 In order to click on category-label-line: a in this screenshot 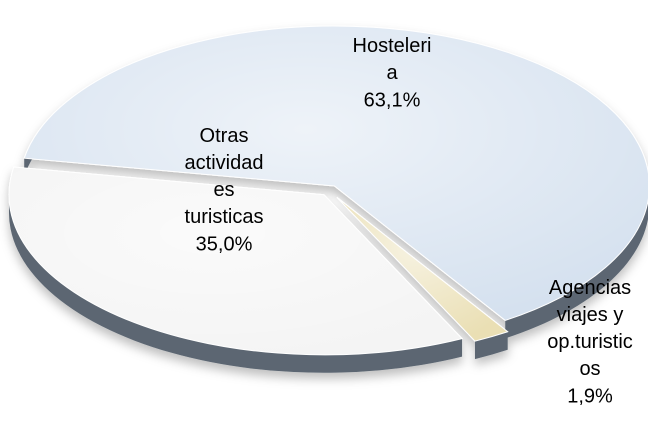, I will do `click(392, 73)`.